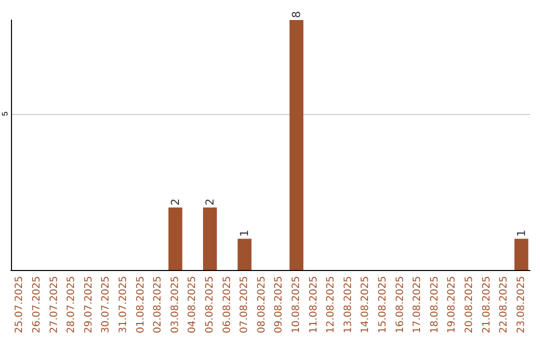 The width and height of the screenshot is (540, 340). What do you see at coordinates (331, 305) in the screenshot?
I see `x-tick-label: 12.08.2025` at bounding box center [331, 305].